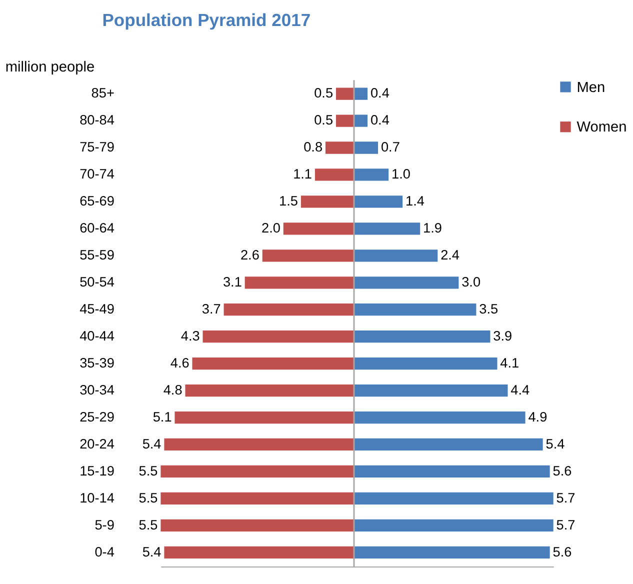 The image size is (633, 584). What do you see at coordinates (162, 416) in the screenshot?
I see `data-label: 5.1` at bounding box center [162, 416].